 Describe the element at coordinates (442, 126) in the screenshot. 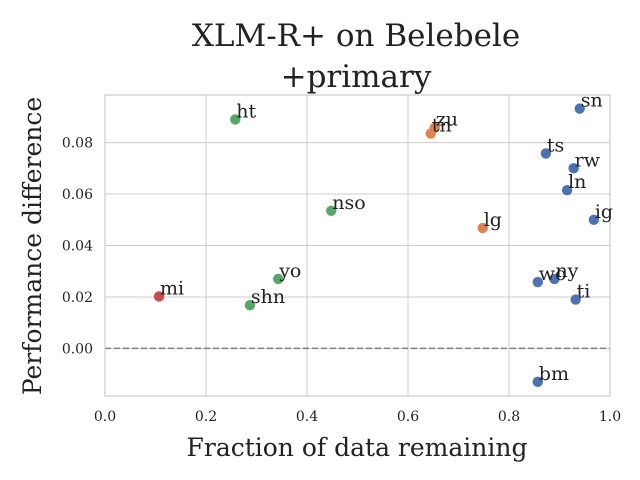

I see `point-label-tn: tn` at that location.